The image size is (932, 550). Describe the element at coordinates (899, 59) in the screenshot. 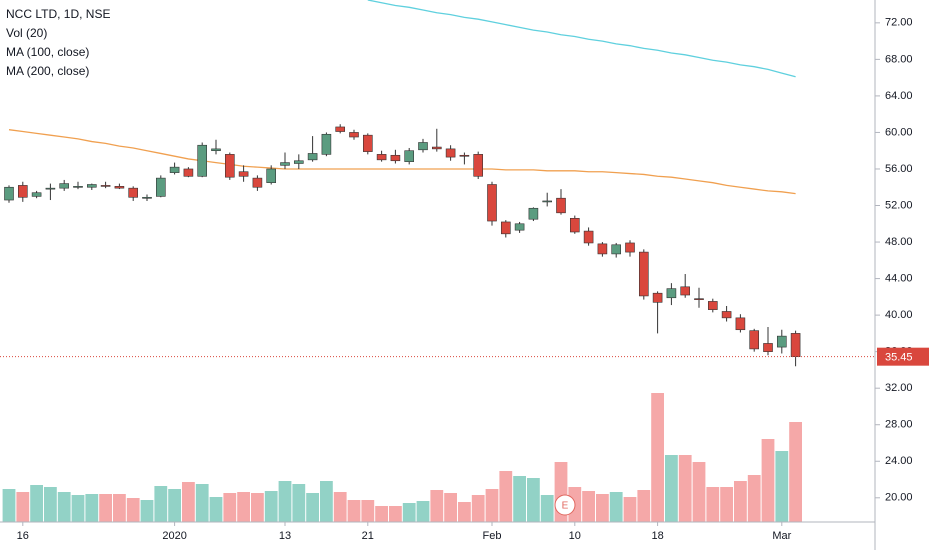

I see `y-tick-label: 68.00` at that location.